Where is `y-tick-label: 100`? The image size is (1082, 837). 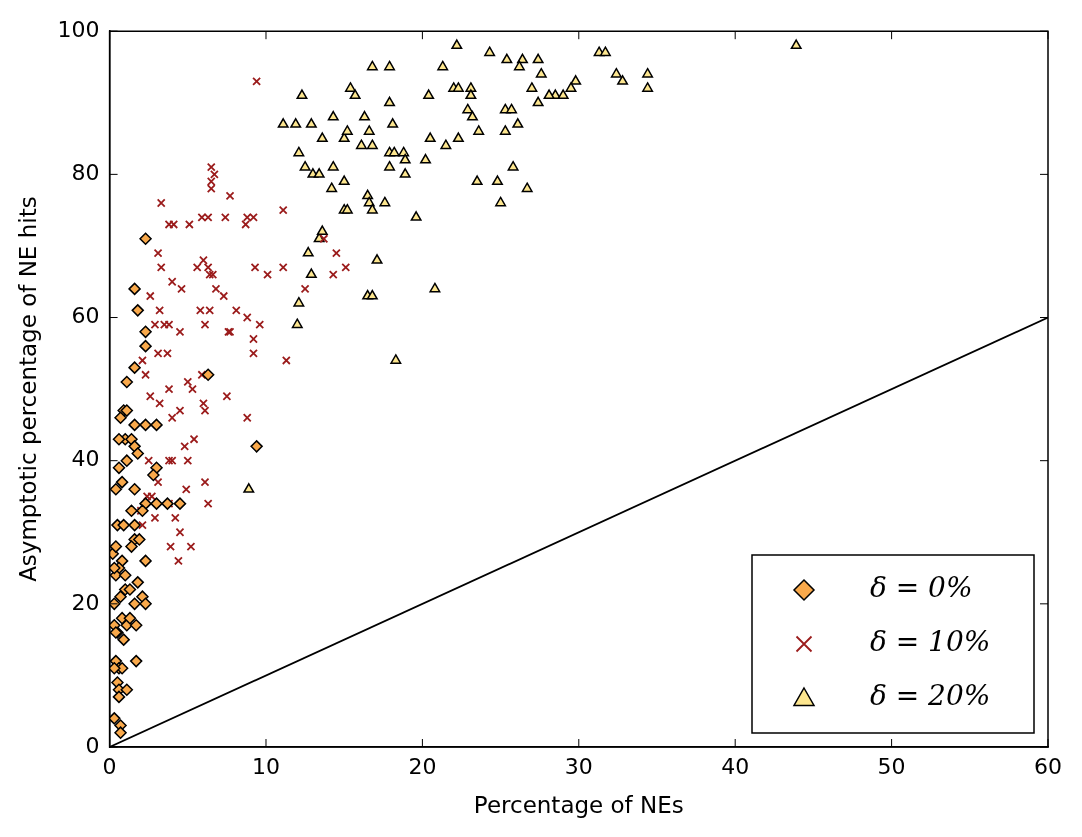 y-tick-label: 100 is located at coordinates (78, 29).